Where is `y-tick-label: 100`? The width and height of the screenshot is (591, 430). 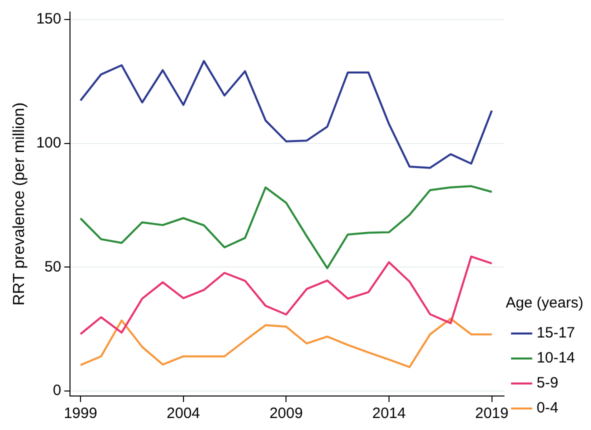 y-tick-label: 100 is located at coordinates (49, 143).